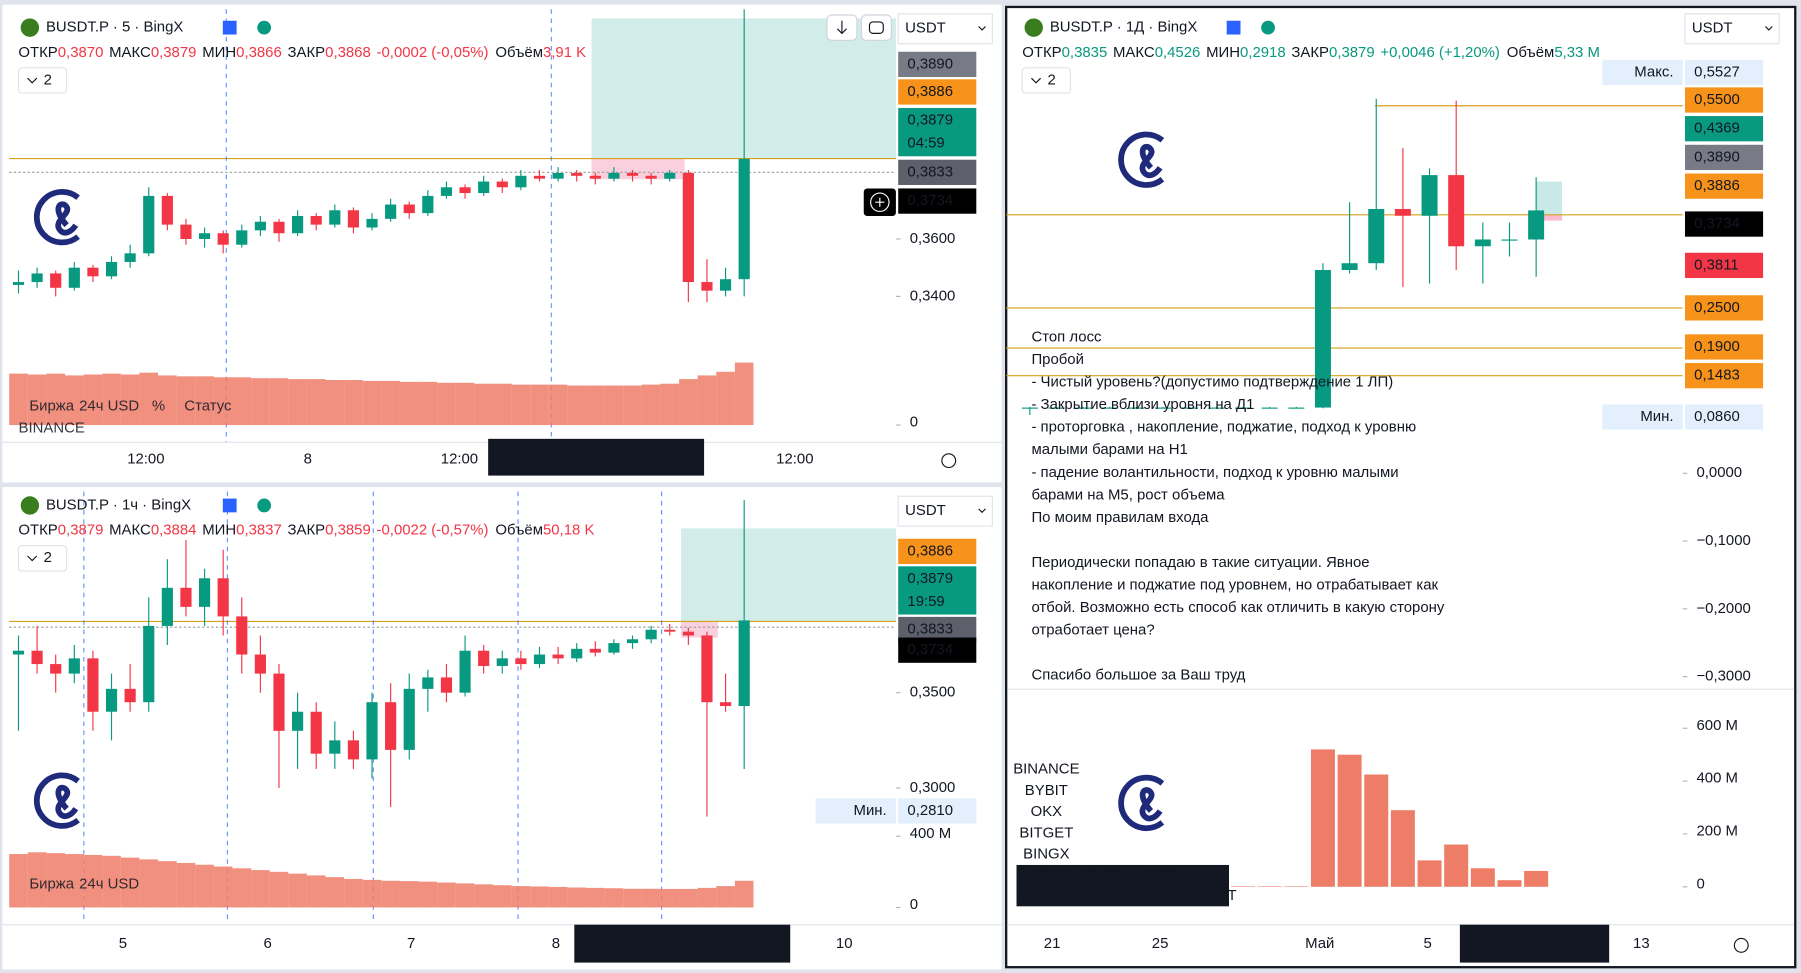 The image size is (1801, 973). I want to click on price-badge-text: 0,3833, so click(930, 171).